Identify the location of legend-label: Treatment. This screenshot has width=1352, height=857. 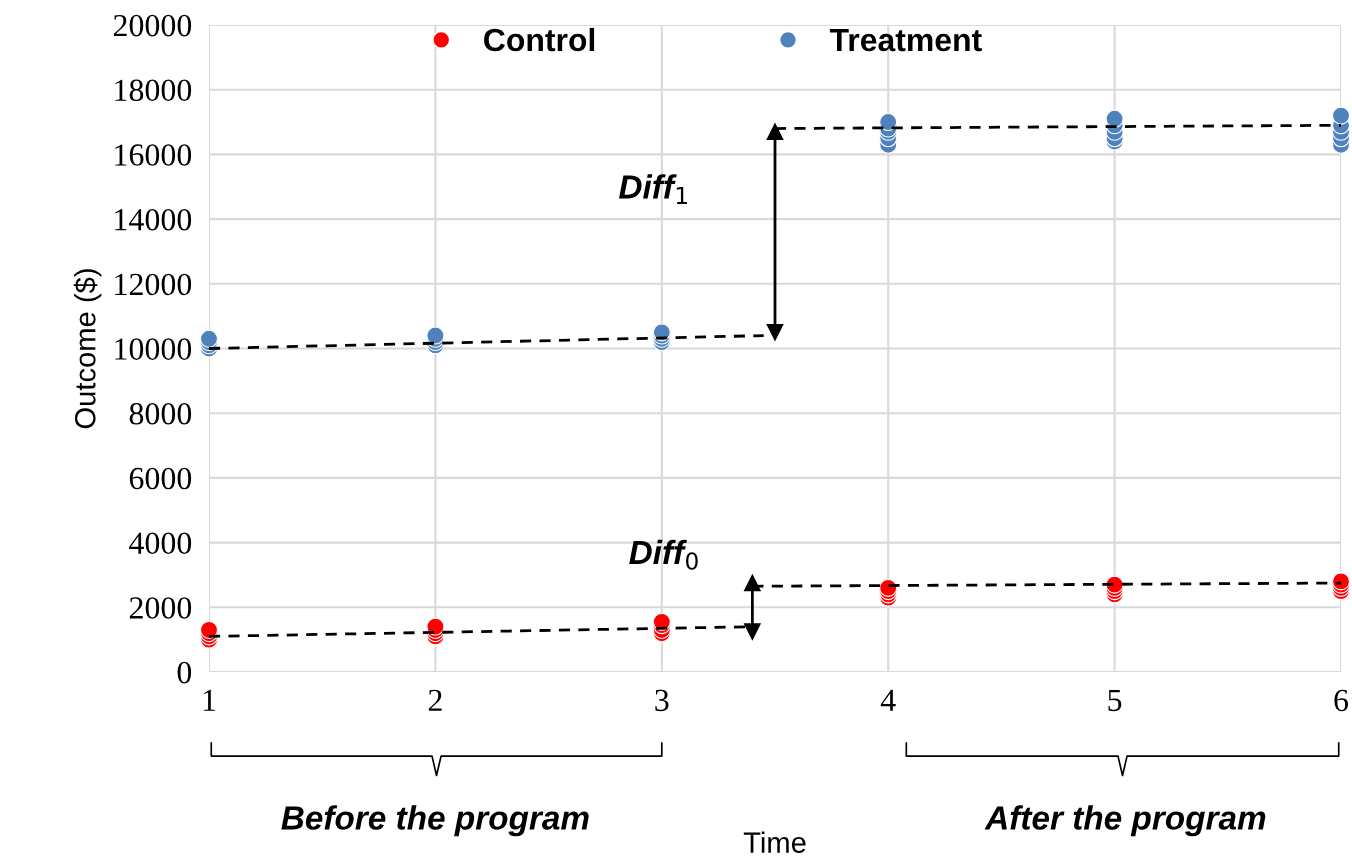
(905, 40).